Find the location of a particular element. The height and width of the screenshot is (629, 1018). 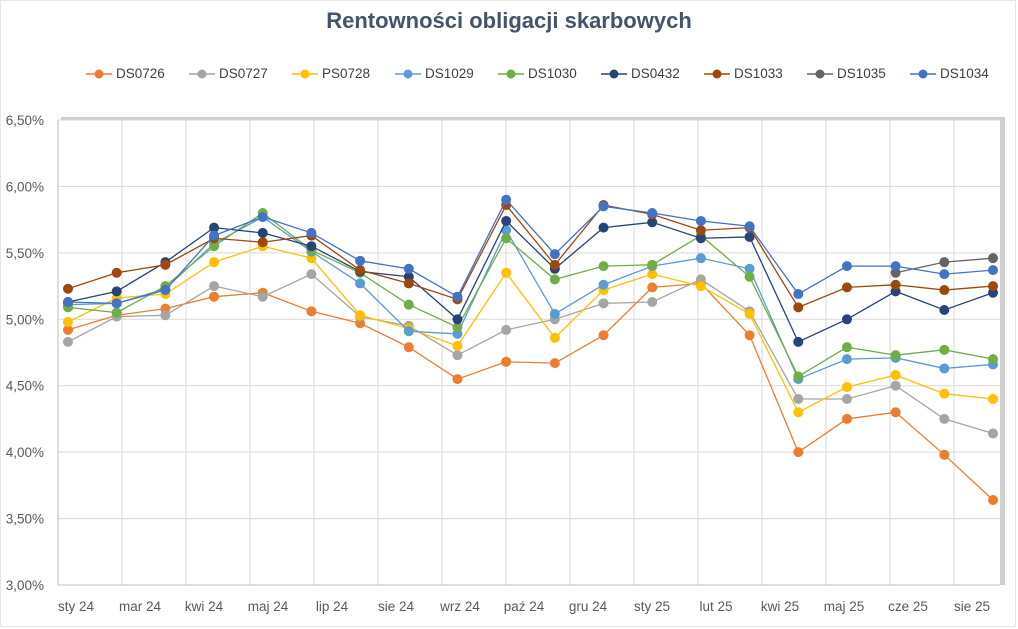

legend-item-DS1035: DS1035 is located at coordinates (858, 73).